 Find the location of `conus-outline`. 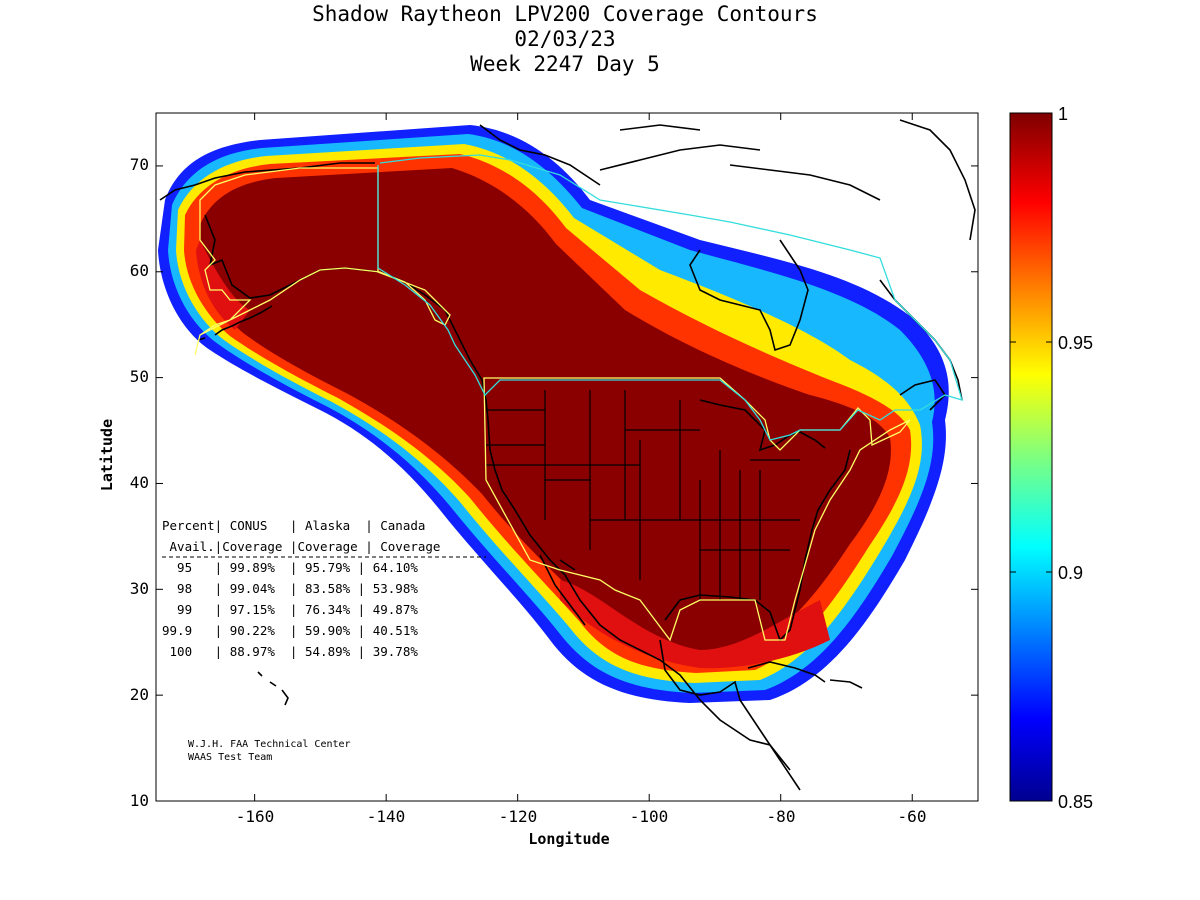

conus-outline is located at coordinates (697, 509).